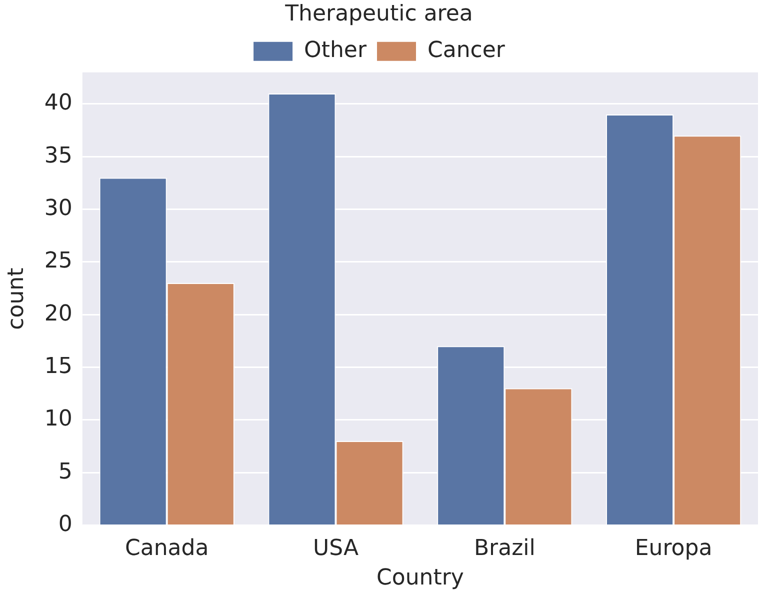 The height and width of the screenshot is (592, 764). Describe the element at coordinates (467, 51) in the screenshot. I see `legend-label: Cancer` at that location.